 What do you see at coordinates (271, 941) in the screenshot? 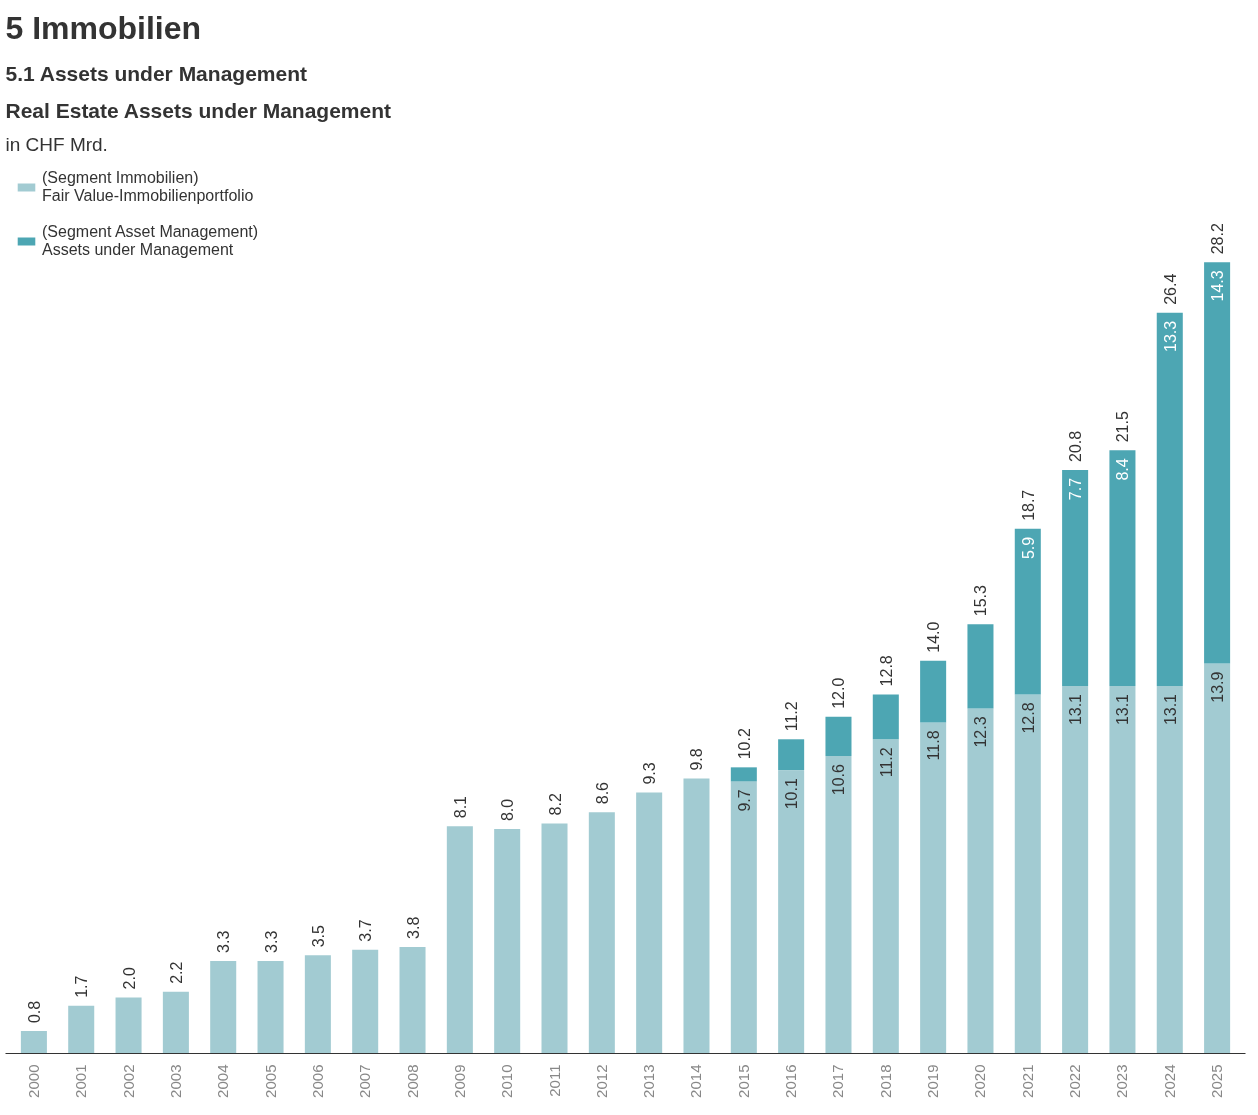
I see `data-label: 3.3` at bounding box center [271, 941].